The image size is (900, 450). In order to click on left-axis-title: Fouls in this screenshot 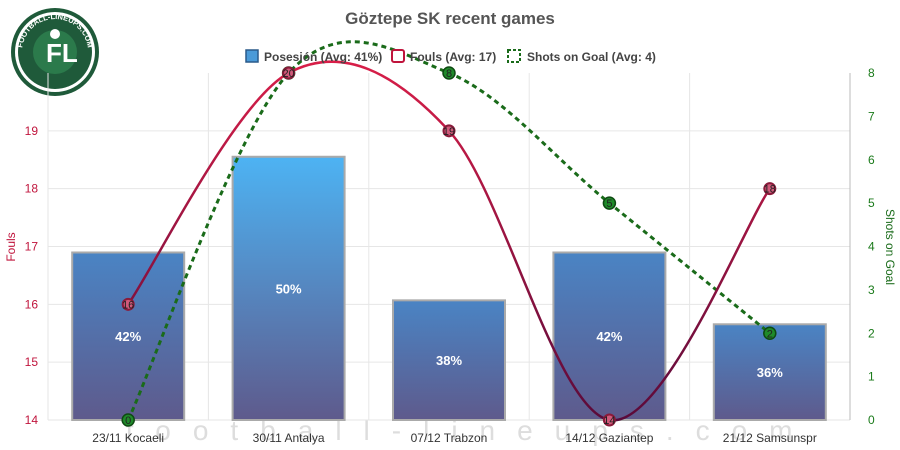, I will do `click(11, 246)`.